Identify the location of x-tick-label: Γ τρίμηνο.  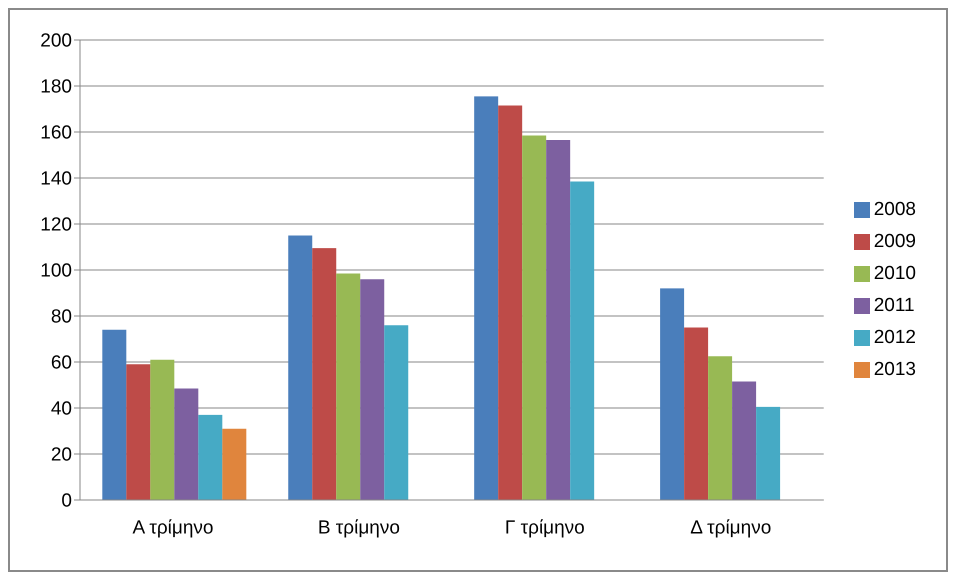
(544, 527).